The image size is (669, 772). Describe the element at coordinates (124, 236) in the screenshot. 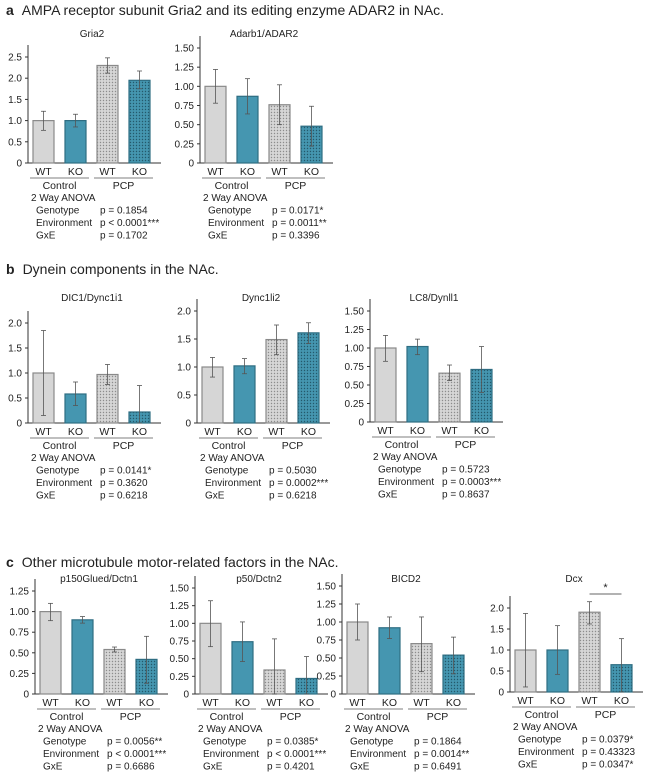

I see `anova-p-value: p = 0.1702` at that location.